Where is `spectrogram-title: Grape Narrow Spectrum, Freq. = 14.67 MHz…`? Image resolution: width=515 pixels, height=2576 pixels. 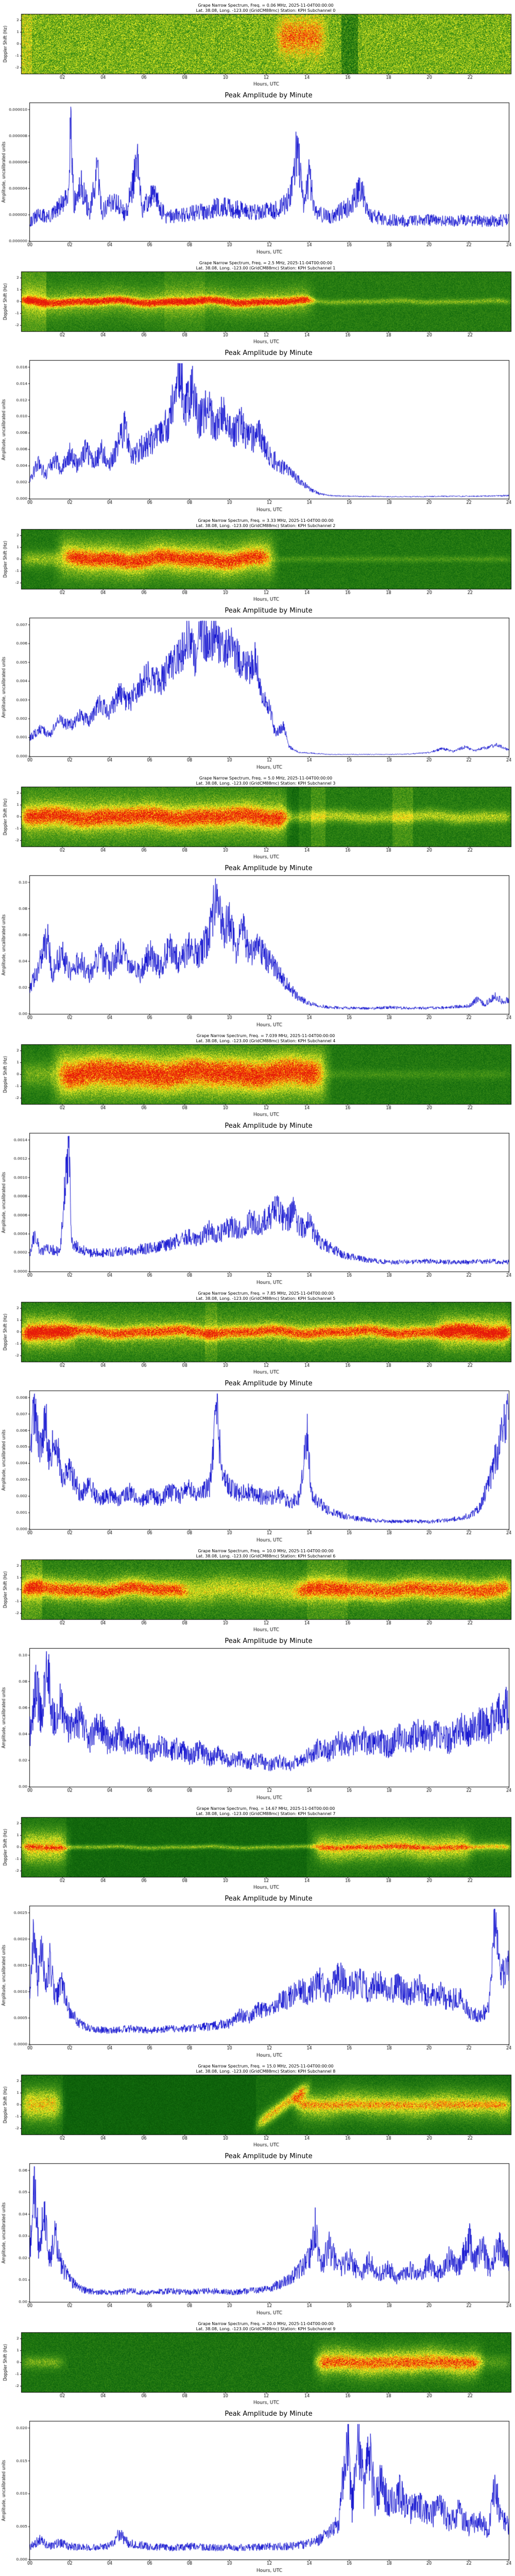 spectrogram-title: Grape Narrow Spectrum, Freq. = 14.67 MHz… is located at coordinates (265, 1808).